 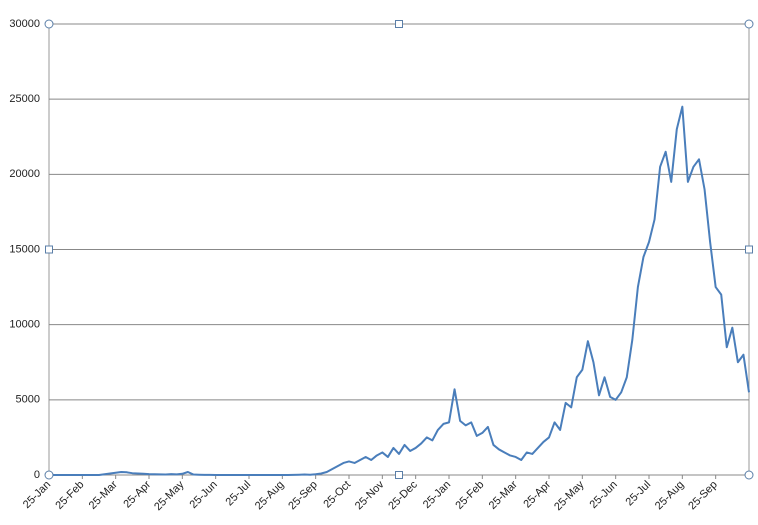 I want to click on y-tick-label: 10000, so click(x=24, y=325).